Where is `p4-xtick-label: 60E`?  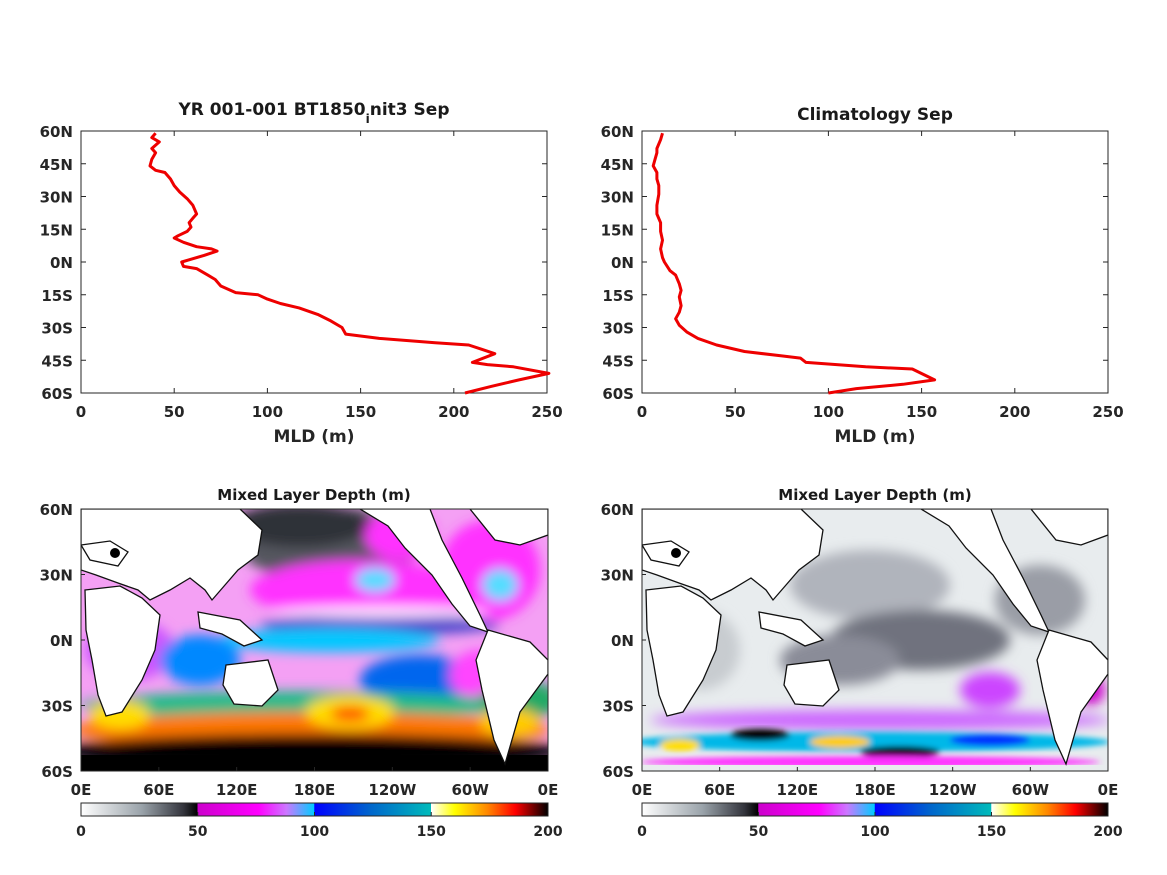 p4-xtick-label: 60E is located at coordinates (719, 790).